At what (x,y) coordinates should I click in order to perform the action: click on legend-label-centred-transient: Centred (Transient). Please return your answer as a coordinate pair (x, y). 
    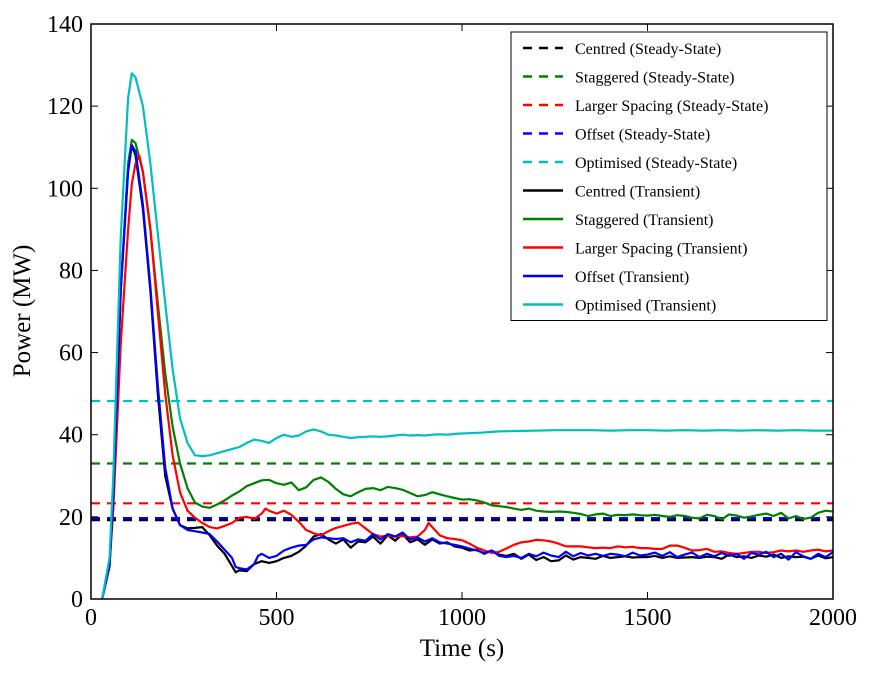
    Looking at the image, I should click on (637, 192).